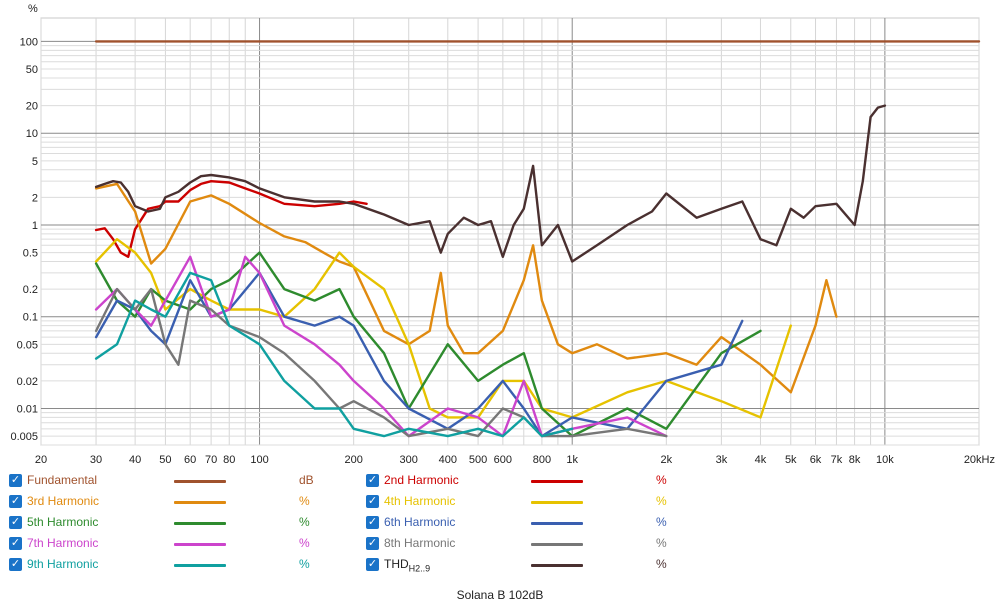 This screenshot has width=1000, height=608. Describe the element at coordinates (419, 568) in the screenshot. I see `legend-label-subscript: H2..9` at that location.